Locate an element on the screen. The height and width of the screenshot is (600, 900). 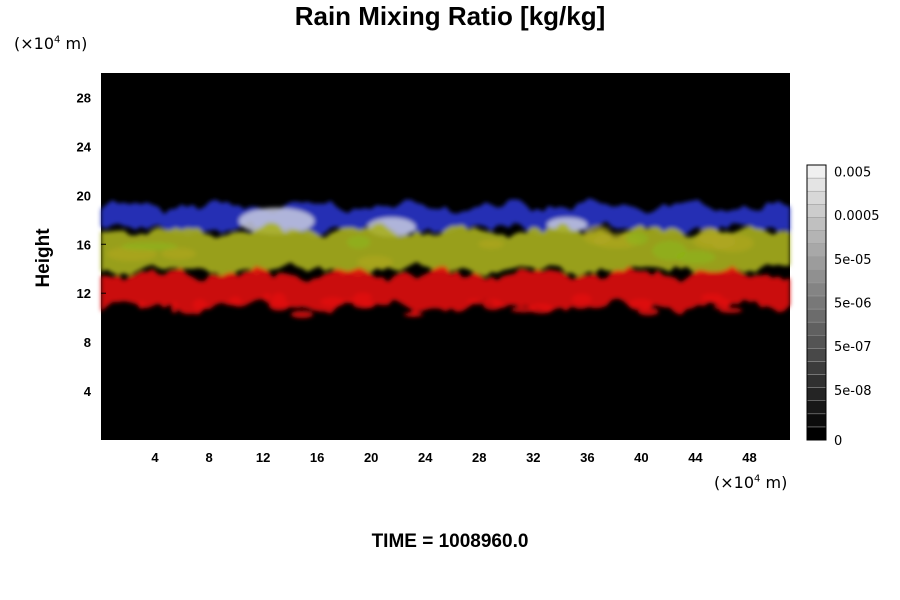
y-tick-label-28: 28 is located at coordinates (84, 97).